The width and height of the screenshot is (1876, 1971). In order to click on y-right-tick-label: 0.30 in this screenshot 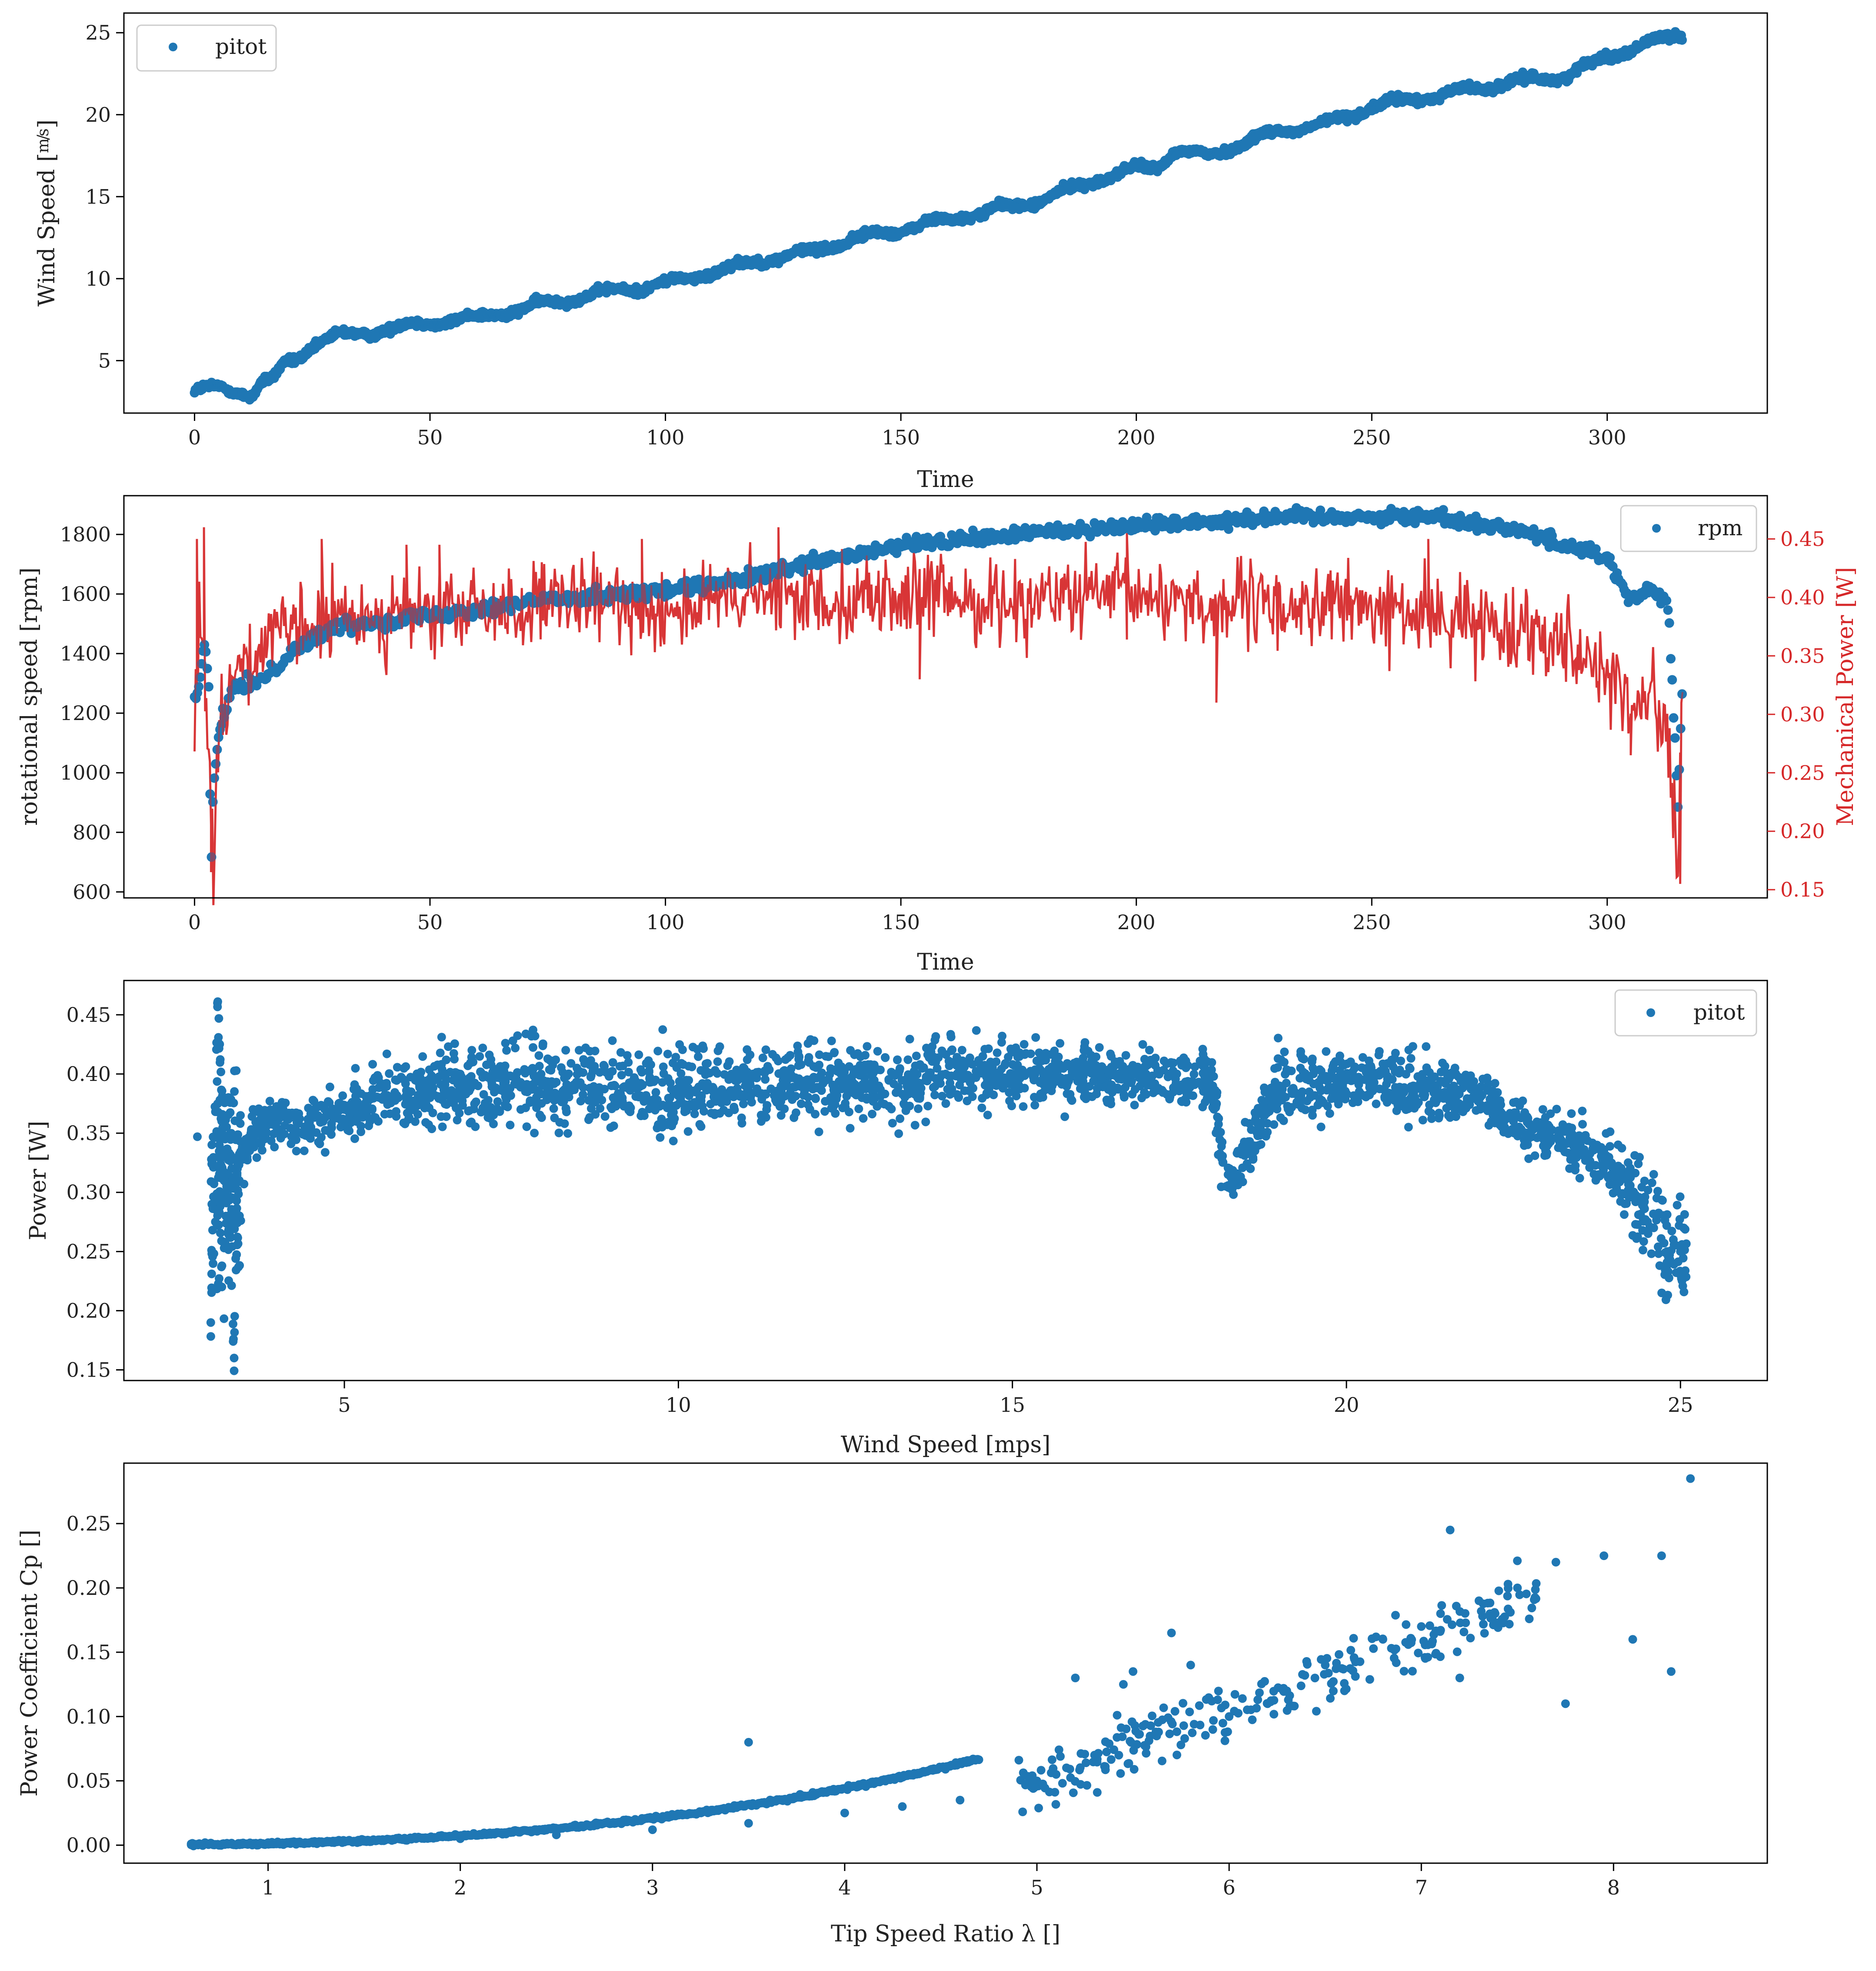, I will do `click(1802, 714)`.